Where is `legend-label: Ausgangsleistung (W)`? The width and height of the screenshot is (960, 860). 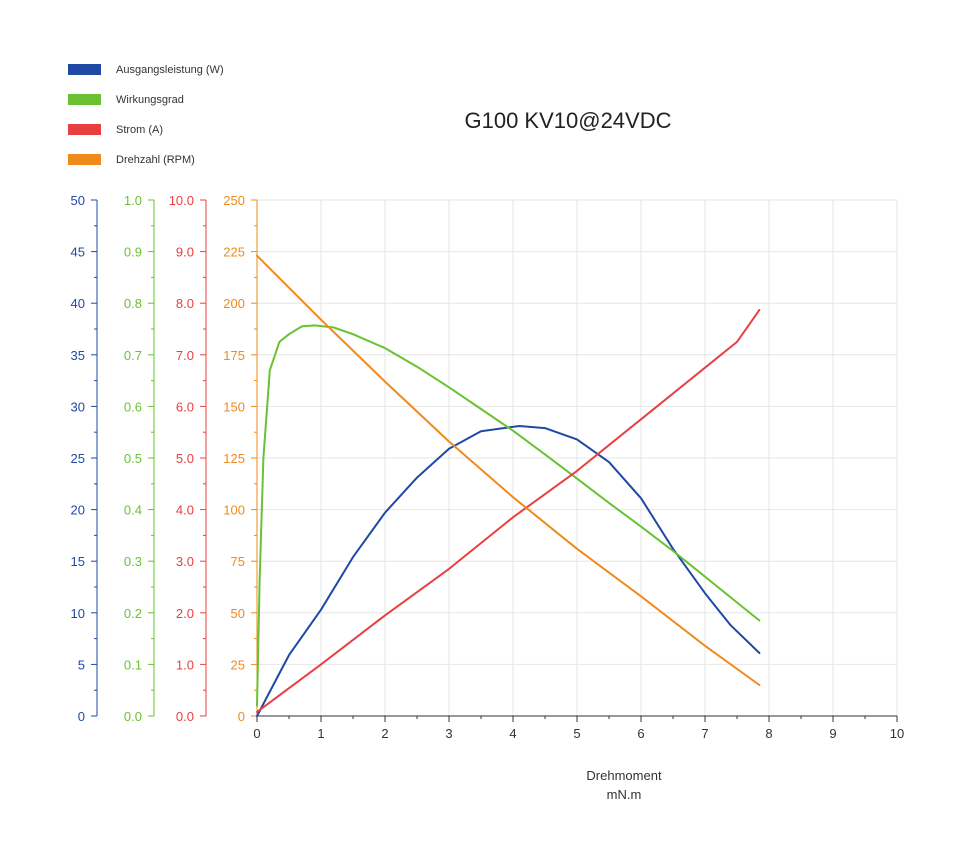 legend-label: Ausgangsleistung (W) is located at coordinates (170, 70).